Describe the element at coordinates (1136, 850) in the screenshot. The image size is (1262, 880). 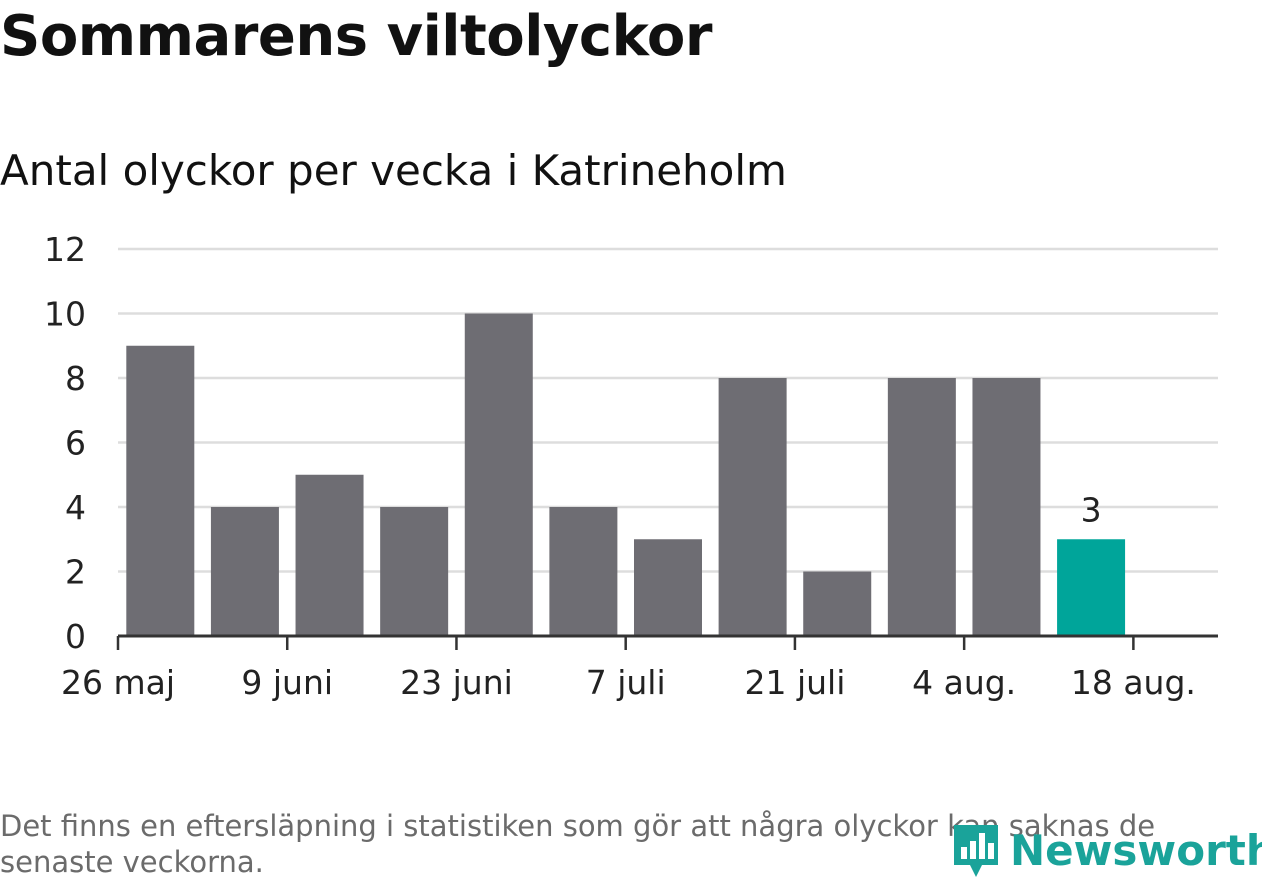
I see `brand-name: Newsworthy` at that location.